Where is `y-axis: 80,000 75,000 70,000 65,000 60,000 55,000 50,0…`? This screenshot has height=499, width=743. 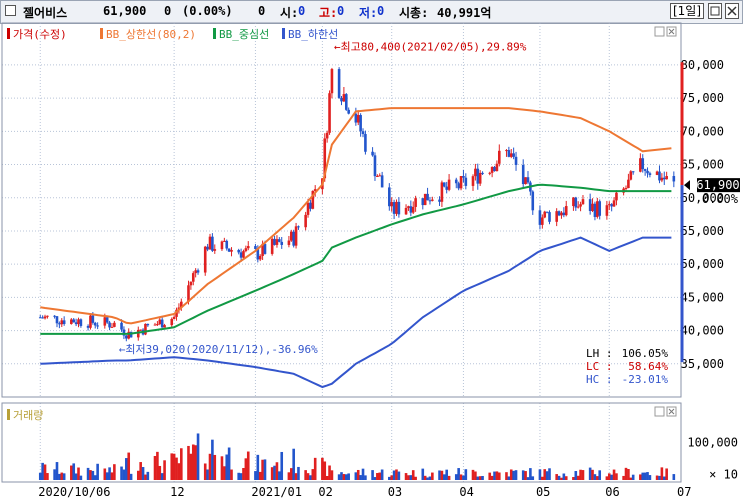 y-axis: 80,000 75,000 70,000 65,000 60,000 55,000 50,0… is located at coordinates (702, 214).